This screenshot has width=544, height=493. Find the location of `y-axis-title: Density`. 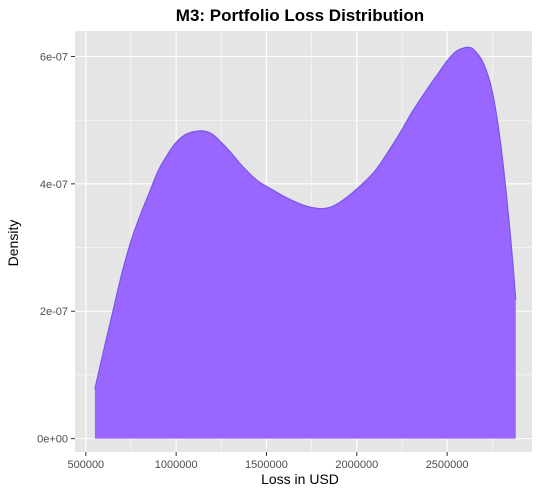

y-axis-title: Density is located at coordinates (13, 243).